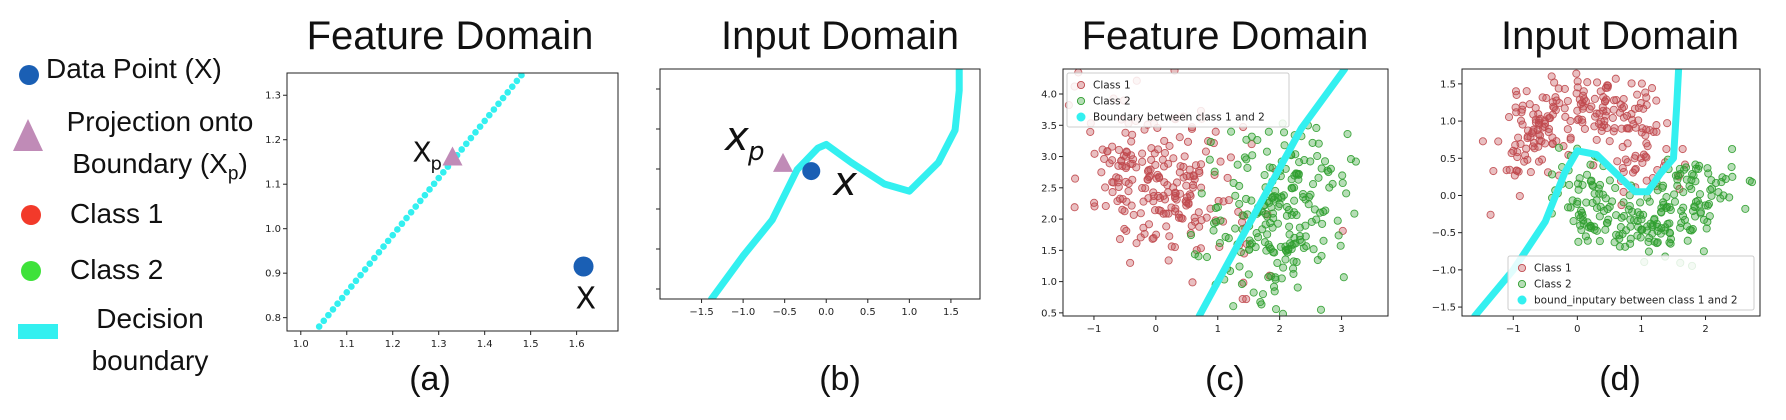  Describe the element at coordinates (28, 135) in the screenshot. I see `legend-projection-icon` at that location.